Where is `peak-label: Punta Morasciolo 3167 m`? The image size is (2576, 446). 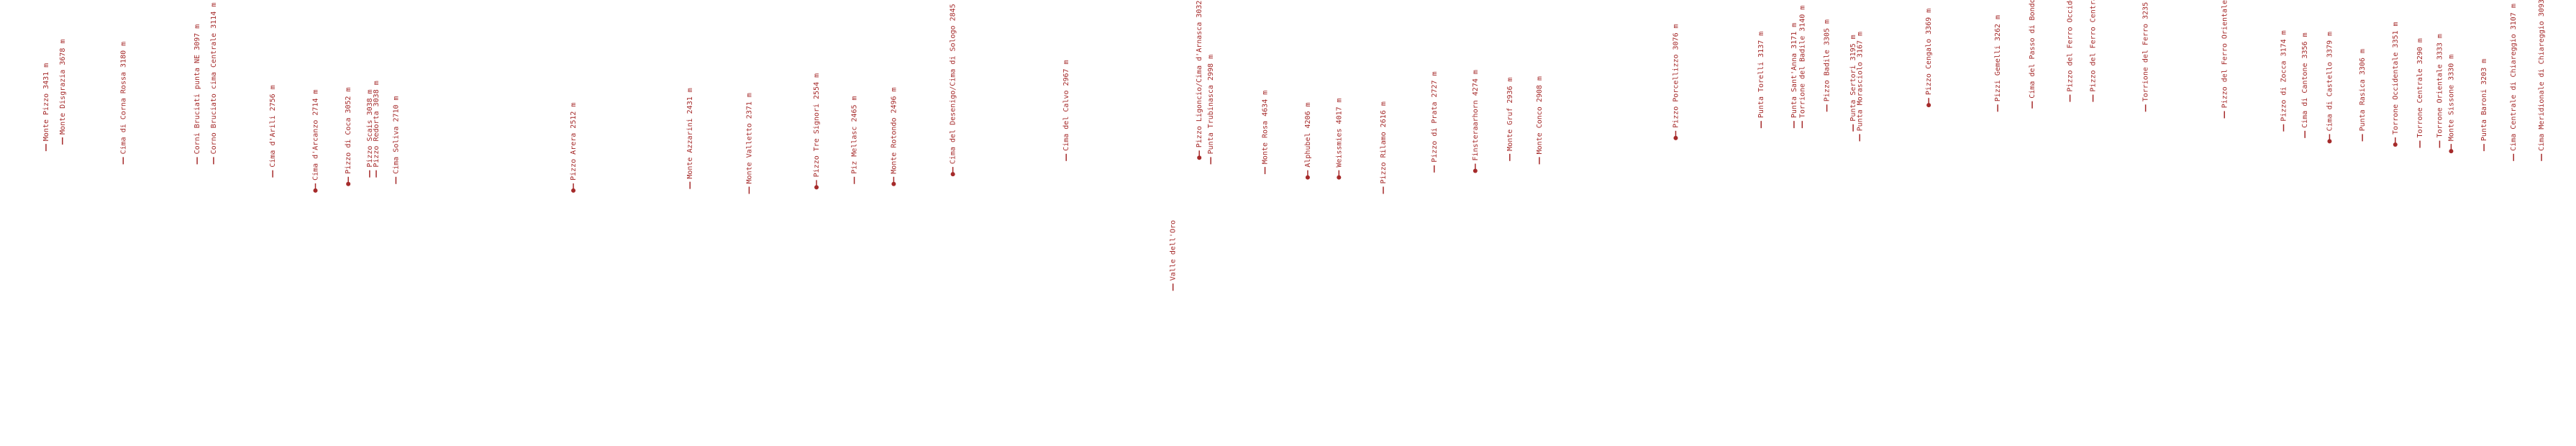
peak-label: Punta Morasciolo 3167 m is located at coordinates (1860, 81).